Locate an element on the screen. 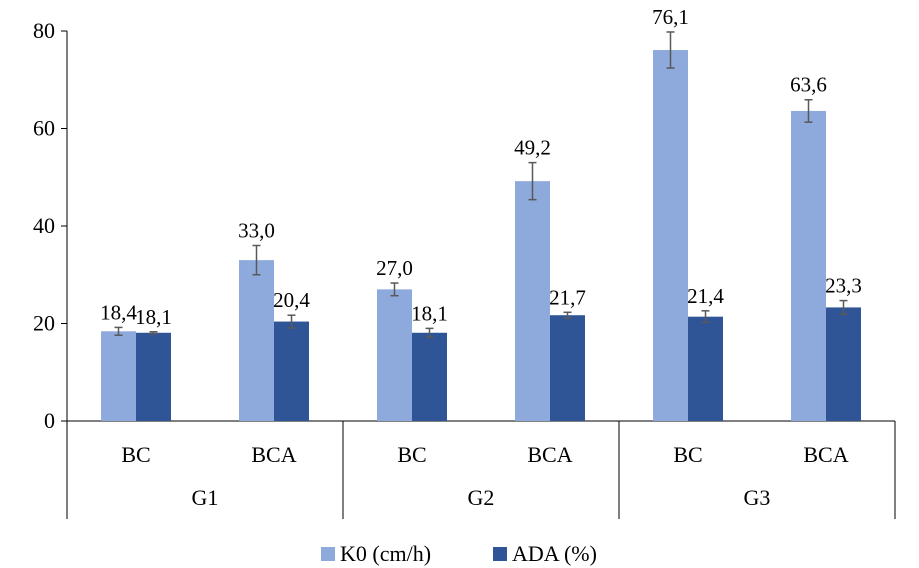  legend-swatch-ada is located at coordinates (500, 554).